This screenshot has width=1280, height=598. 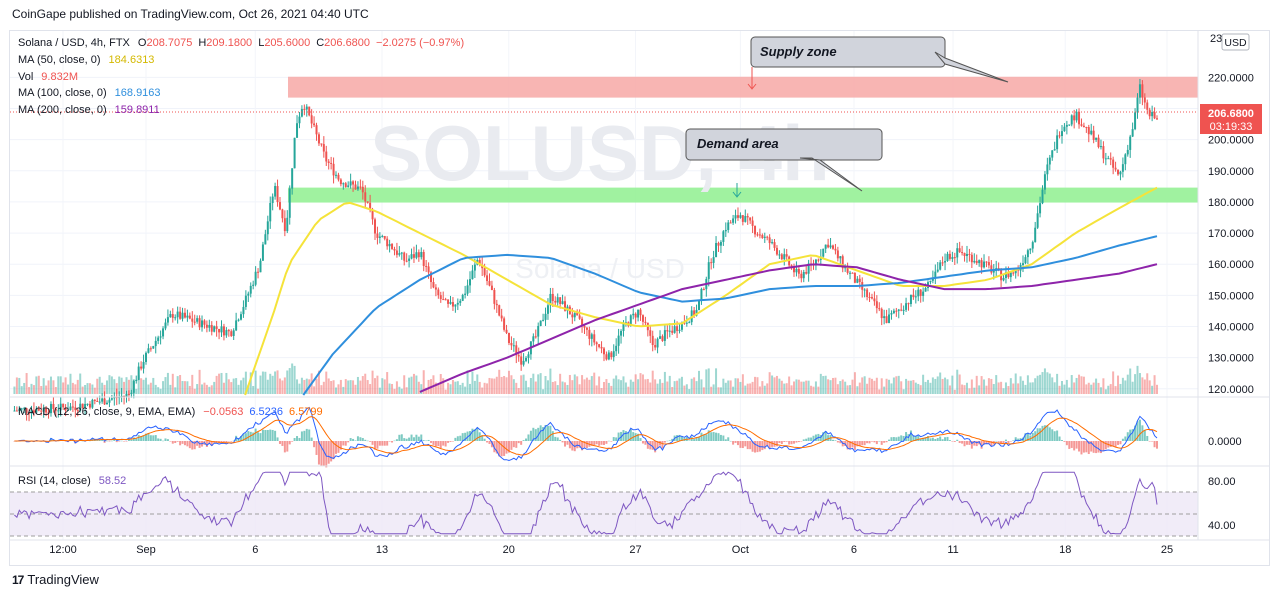 I want to click on tradingview-logo: 17 TradingView, so click(x=55, y=579).